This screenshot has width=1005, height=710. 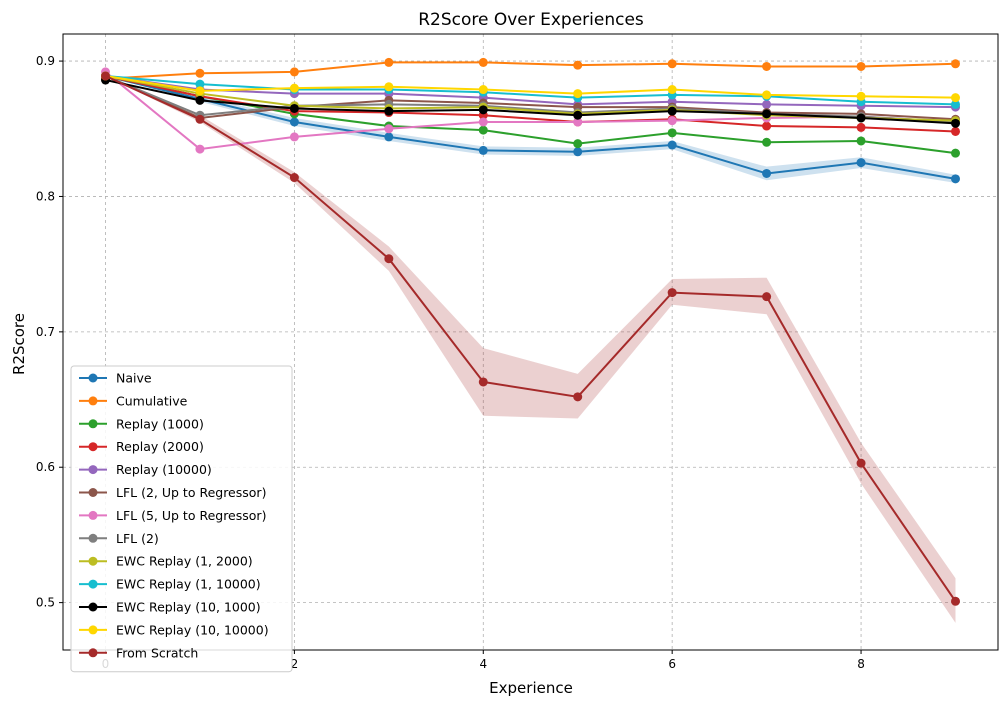 I want to click on legend-item: EWC Replay (10, 10000), so click(x=174, y=629).